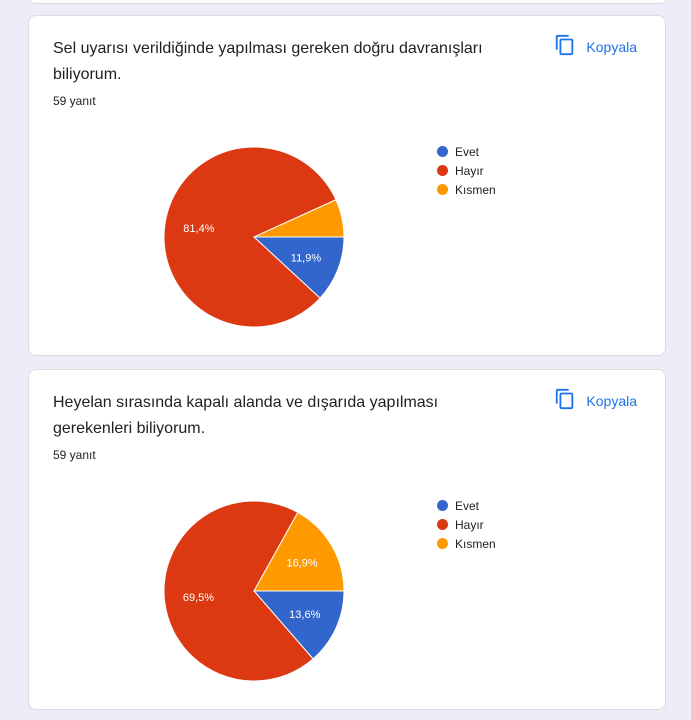 The width and height of the screenshot is (691, 720). I want to click on pie-data-label: 11,9%, so click(306, 258).